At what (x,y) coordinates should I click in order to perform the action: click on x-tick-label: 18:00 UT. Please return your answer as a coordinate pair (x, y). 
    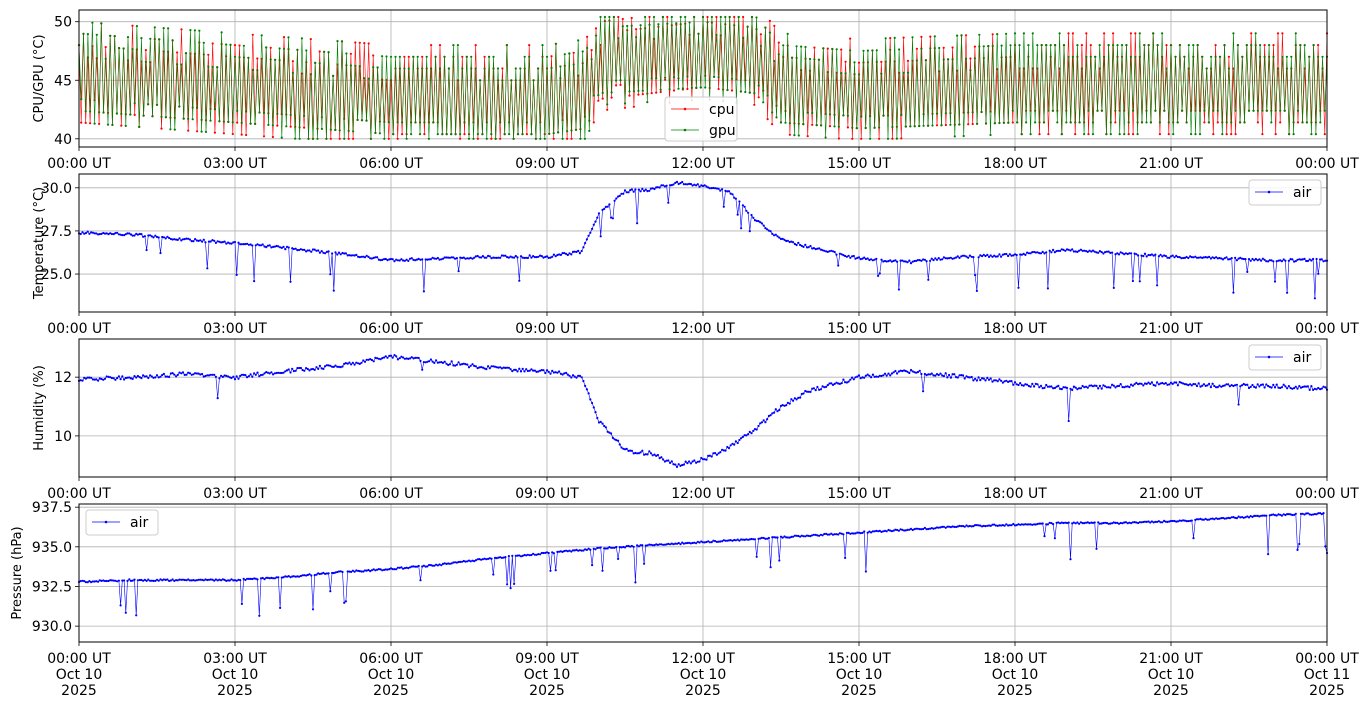
    Looking at the image, I should click on (1015, 164).